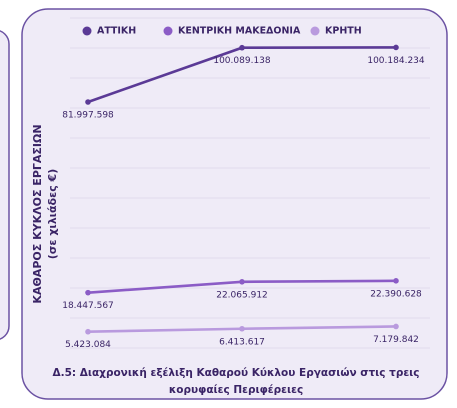  I want to click on data-label: 22.390.628, so click(396, 294).